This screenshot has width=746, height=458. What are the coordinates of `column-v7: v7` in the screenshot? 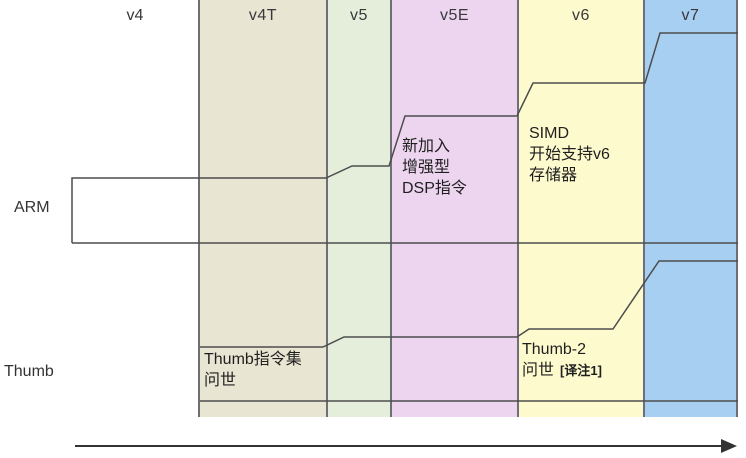 It's located at (690, 208).